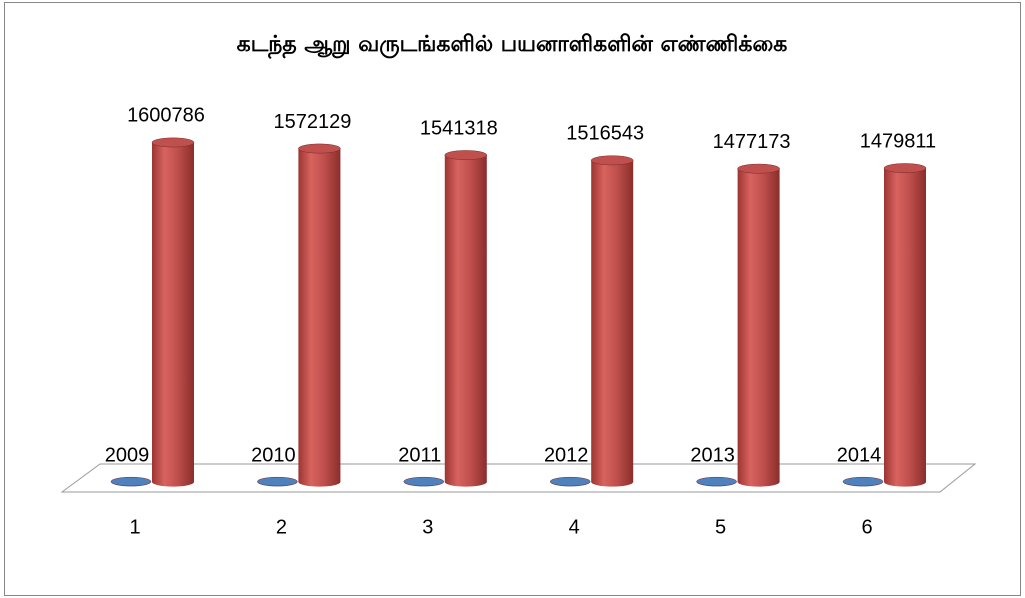 Image resolution: width=1025 pixels, height=598 pixels. Describe the element at coordinates (898, 141) in the screenshot. I see `data-label: 1479811` at that location.